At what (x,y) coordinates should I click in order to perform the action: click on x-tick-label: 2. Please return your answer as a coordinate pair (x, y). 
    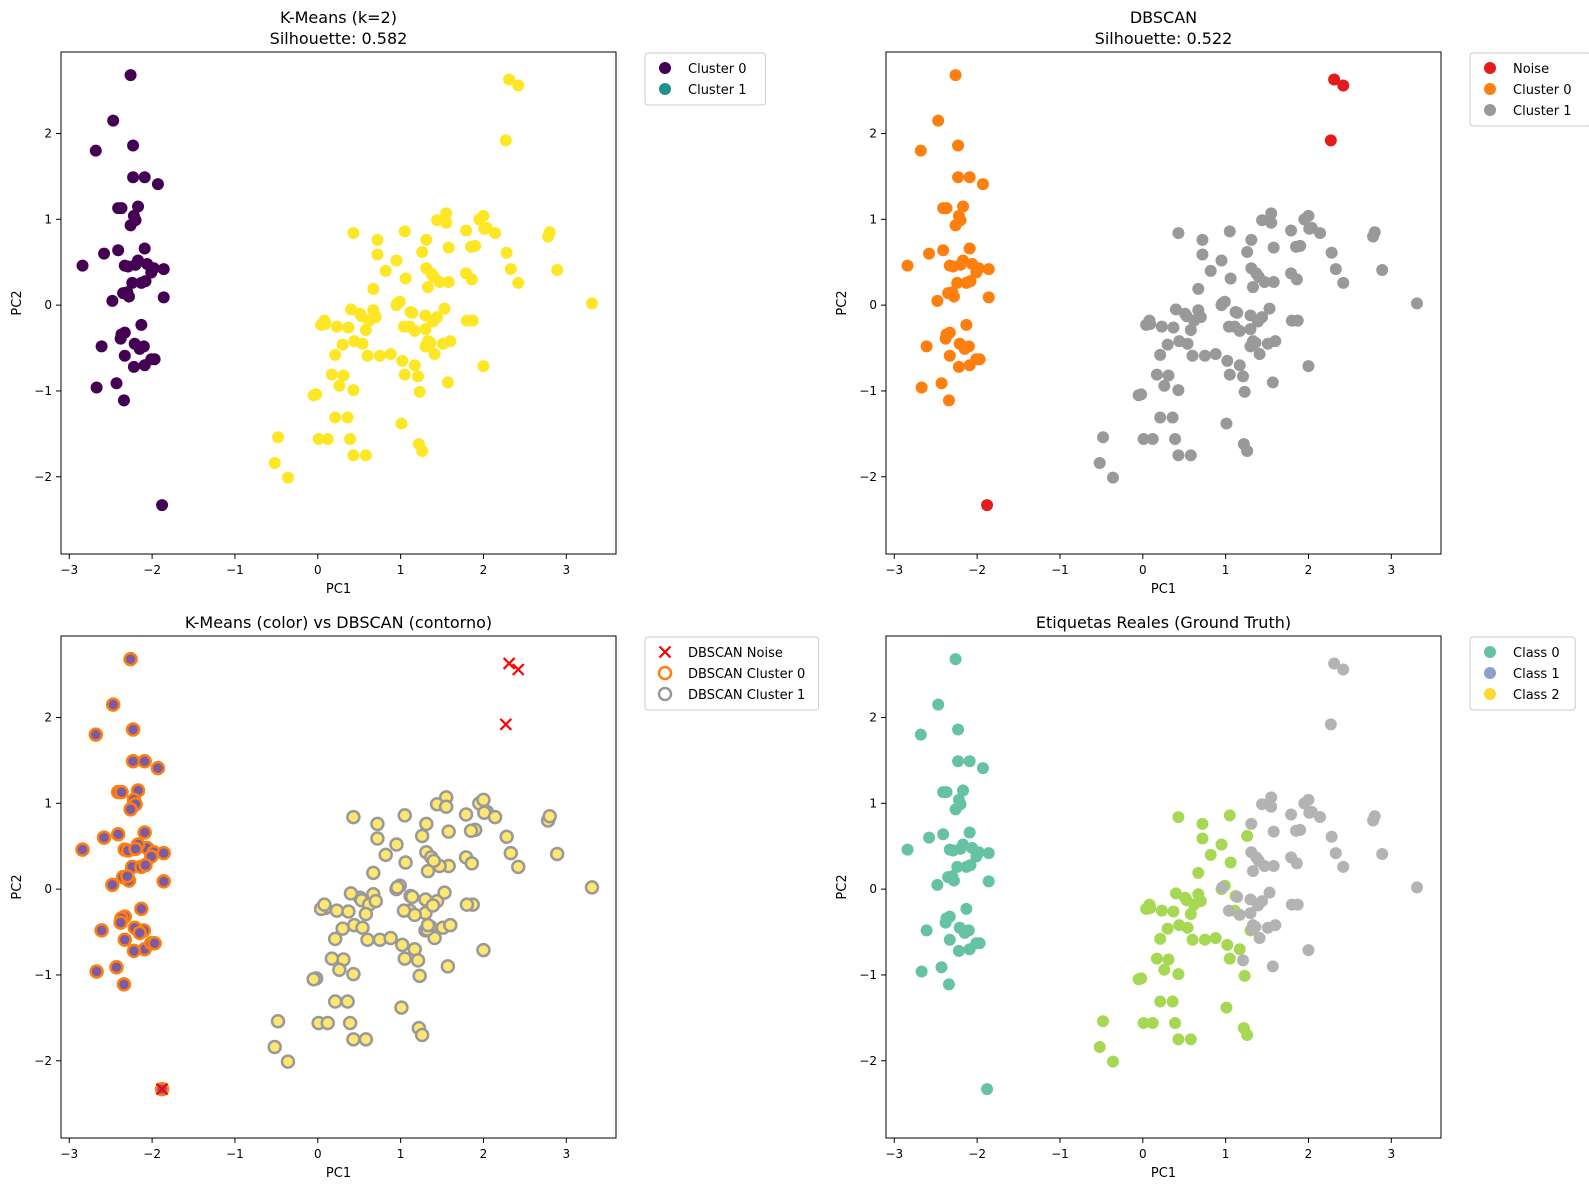
    Looking at the image, I should click on (484, 570).